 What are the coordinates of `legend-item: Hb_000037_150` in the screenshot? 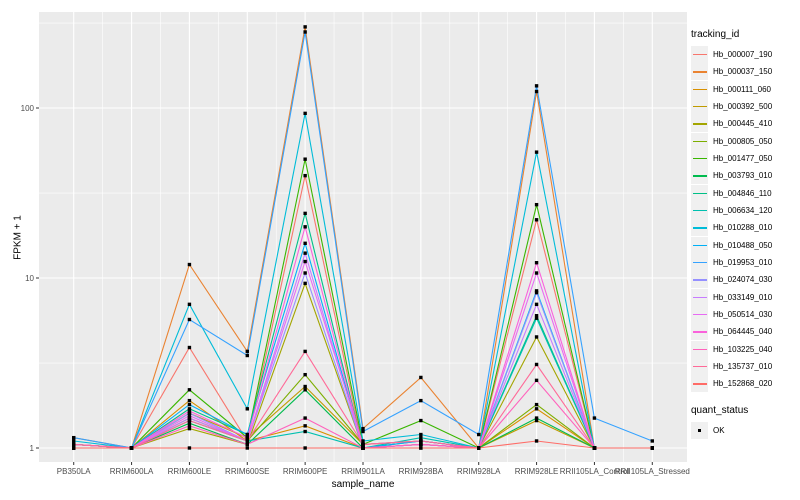 It's located at (745, 72).